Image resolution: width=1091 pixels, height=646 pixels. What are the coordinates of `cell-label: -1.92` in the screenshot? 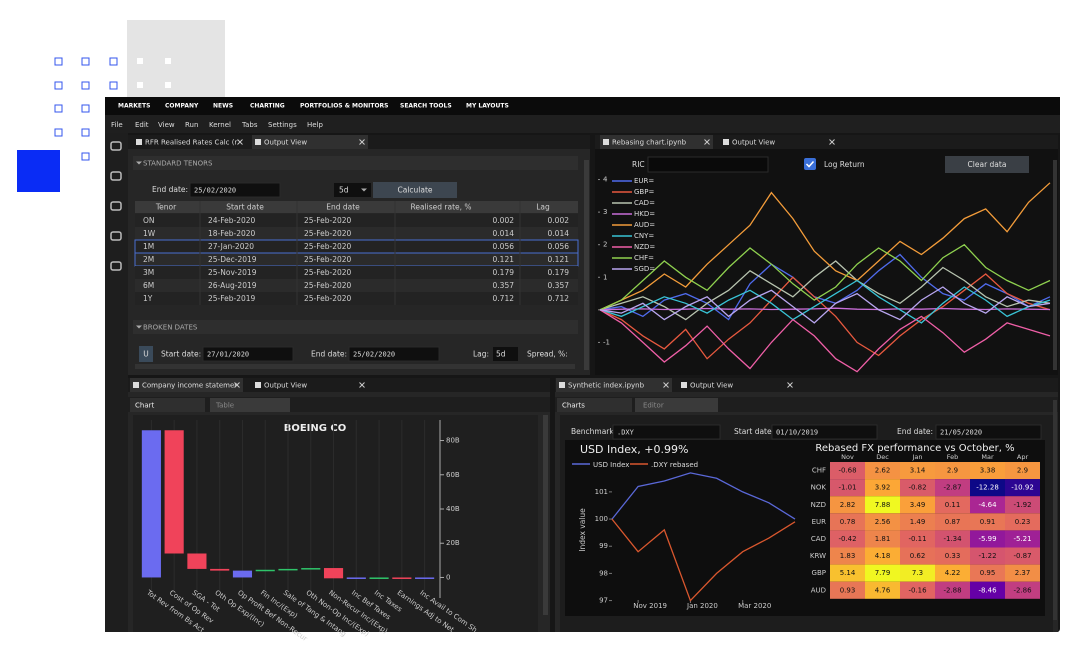 It's located at (1022, 505).